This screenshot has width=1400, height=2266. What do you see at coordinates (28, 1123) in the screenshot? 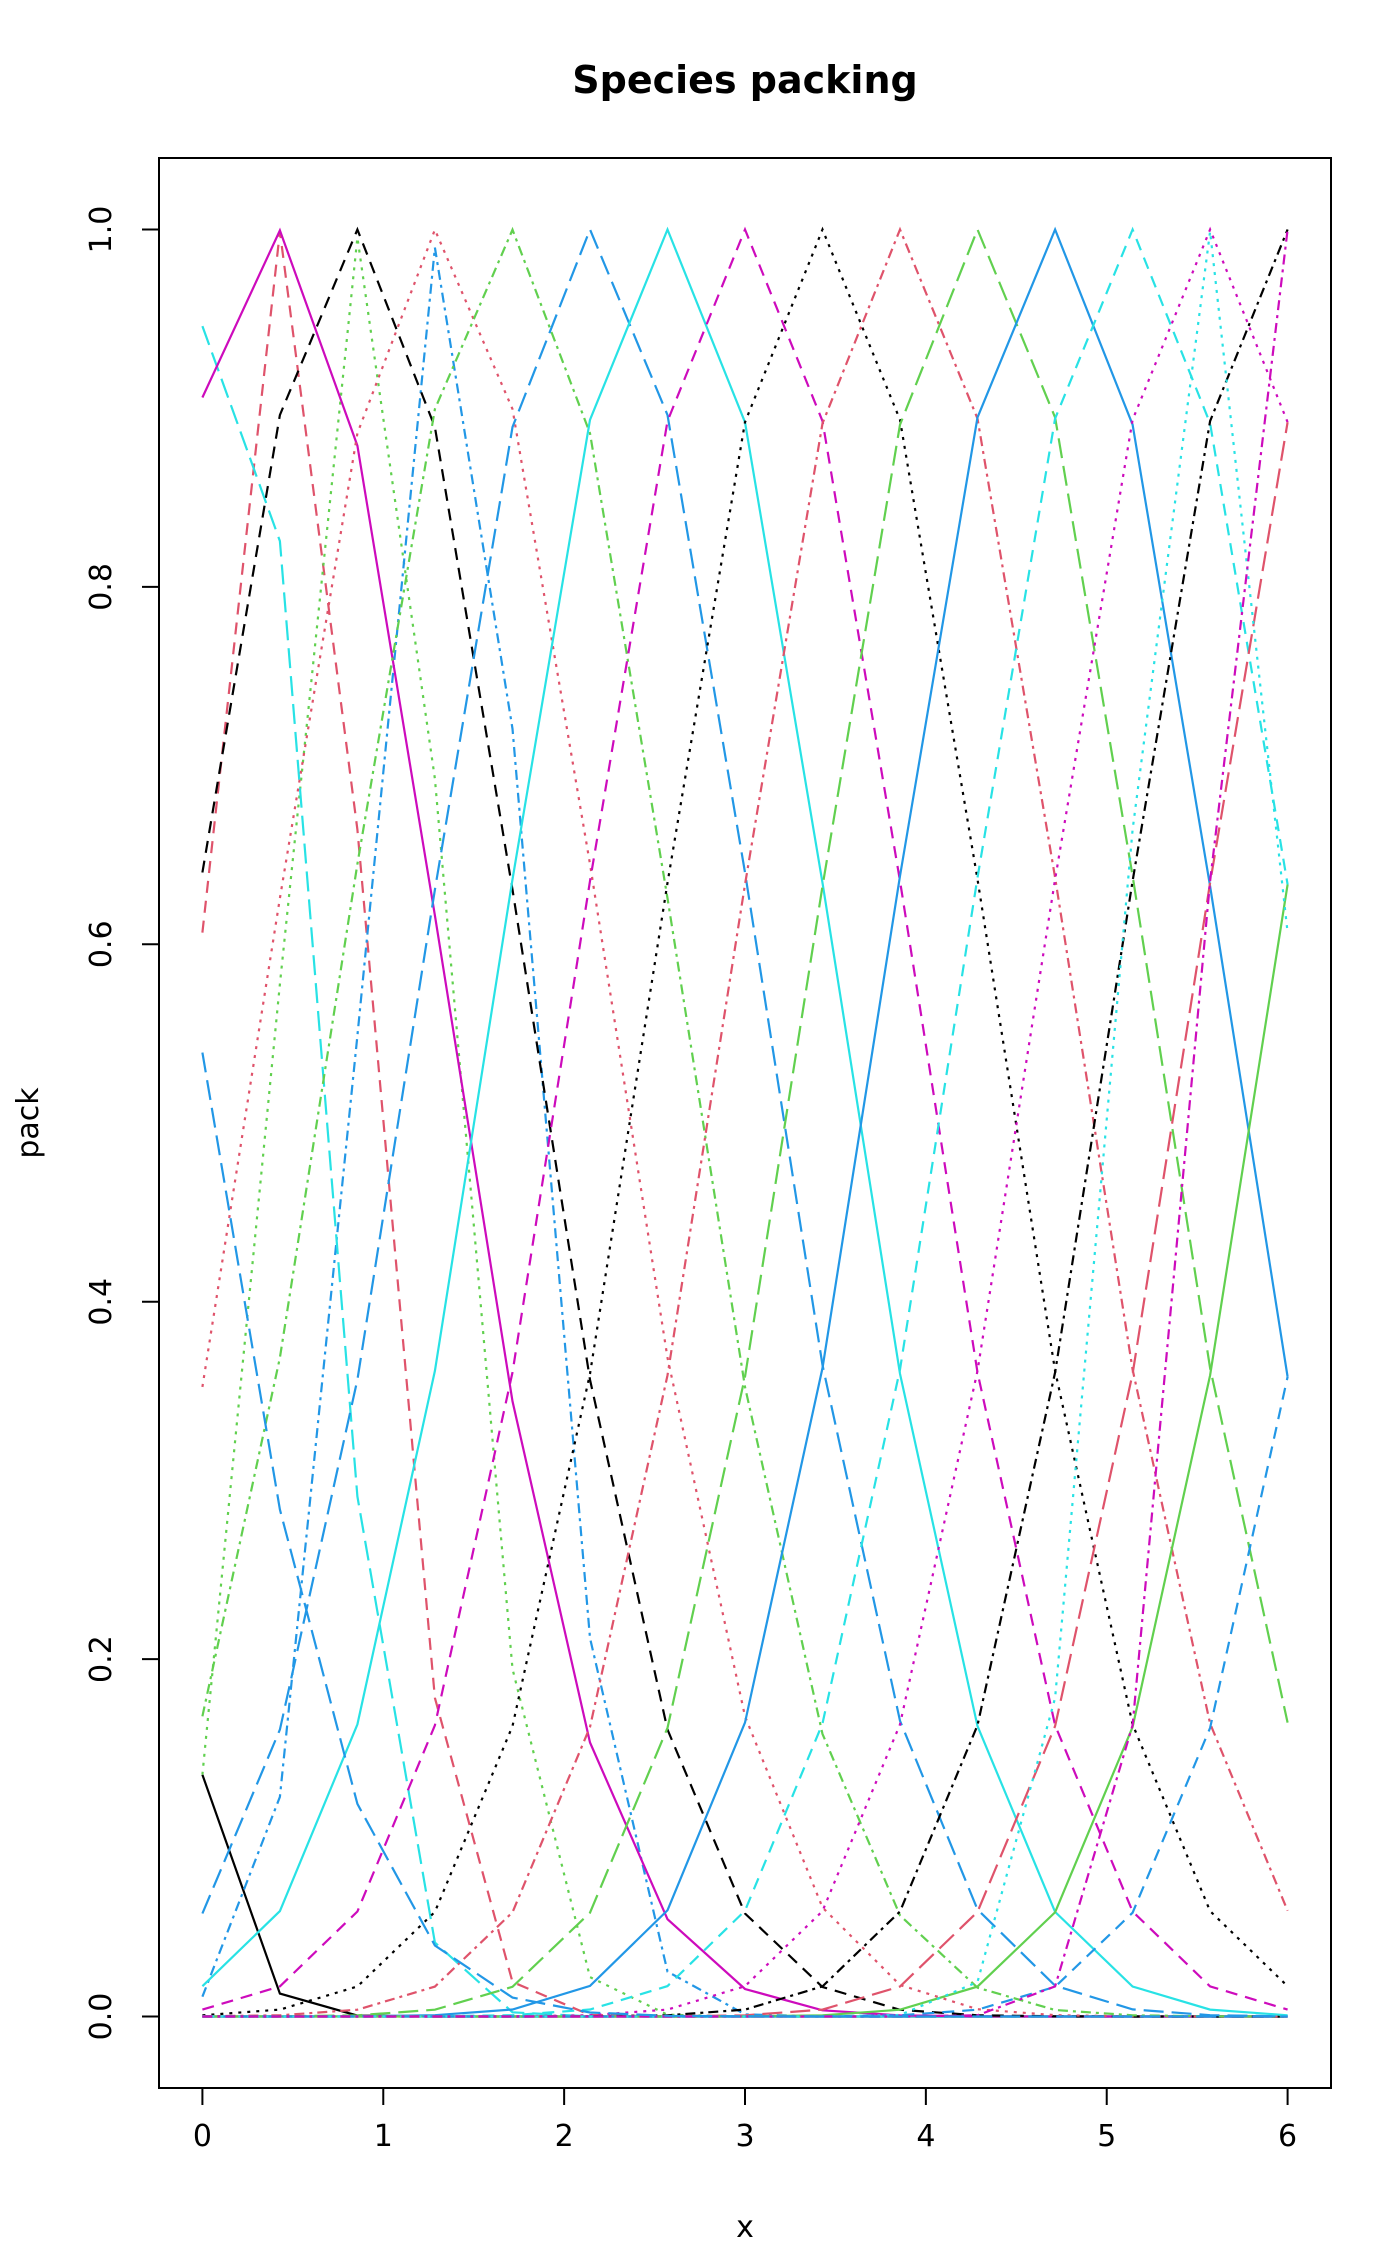
I see `y-axis-label: pack` at bounding box center [28, 1123].